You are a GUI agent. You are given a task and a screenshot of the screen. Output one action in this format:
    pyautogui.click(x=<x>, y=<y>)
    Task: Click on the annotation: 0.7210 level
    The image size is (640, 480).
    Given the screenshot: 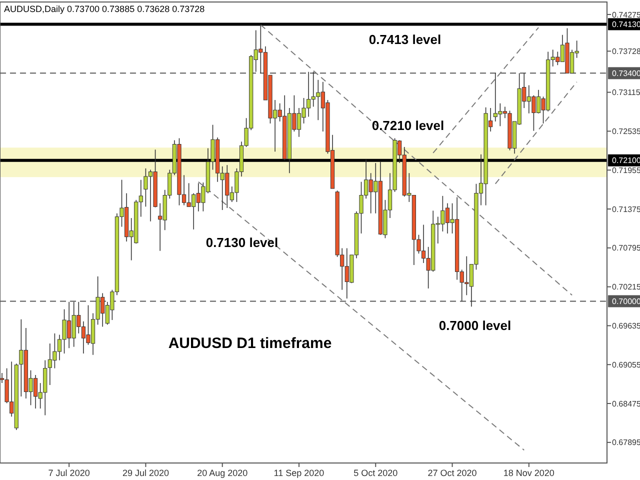 What is the action you would take?
    pyautogui.click(x=408, y=125)
    